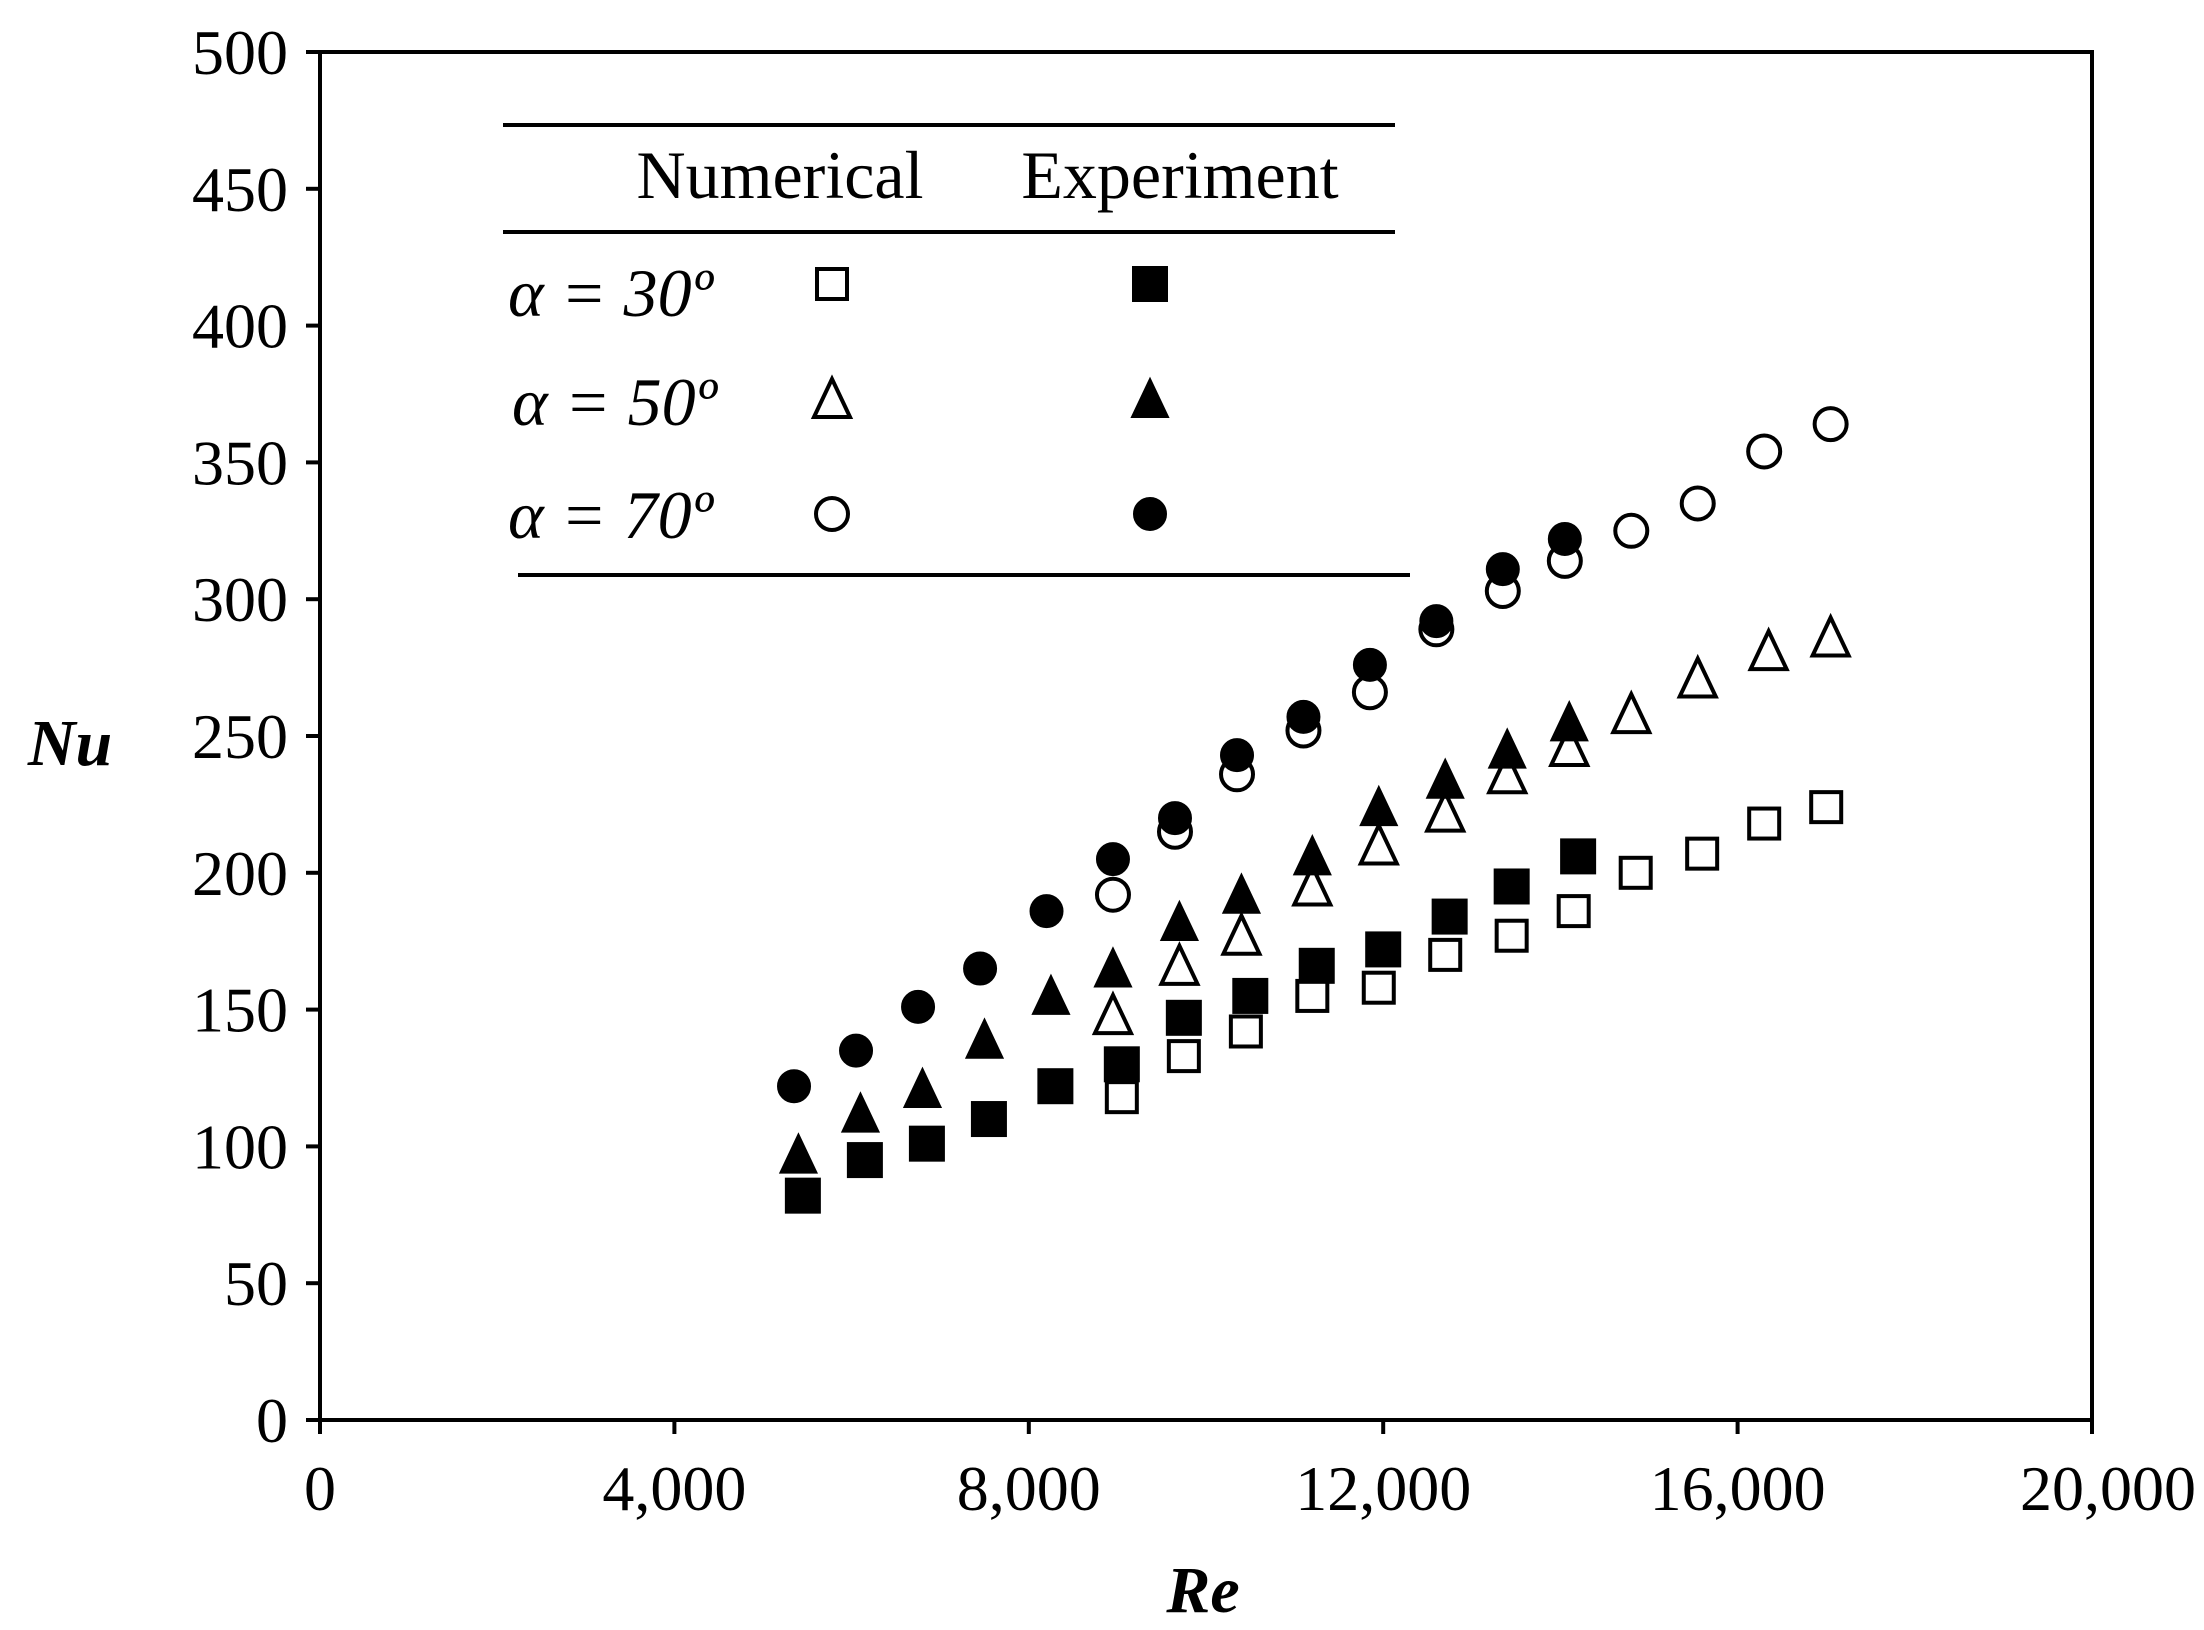 The image size is (2204, 1630). I want to click on legend-header-experiment: Experiment, so click(1179, 175).